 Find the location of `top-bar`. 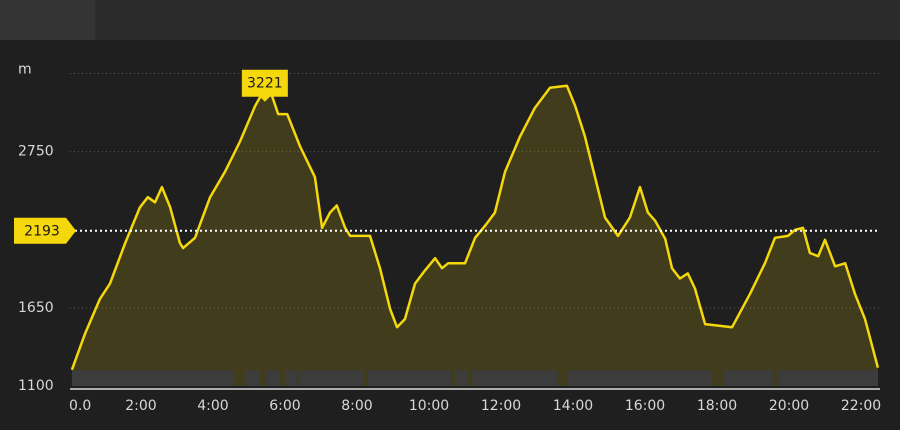

top-bar is located at coordinates (450, 20).